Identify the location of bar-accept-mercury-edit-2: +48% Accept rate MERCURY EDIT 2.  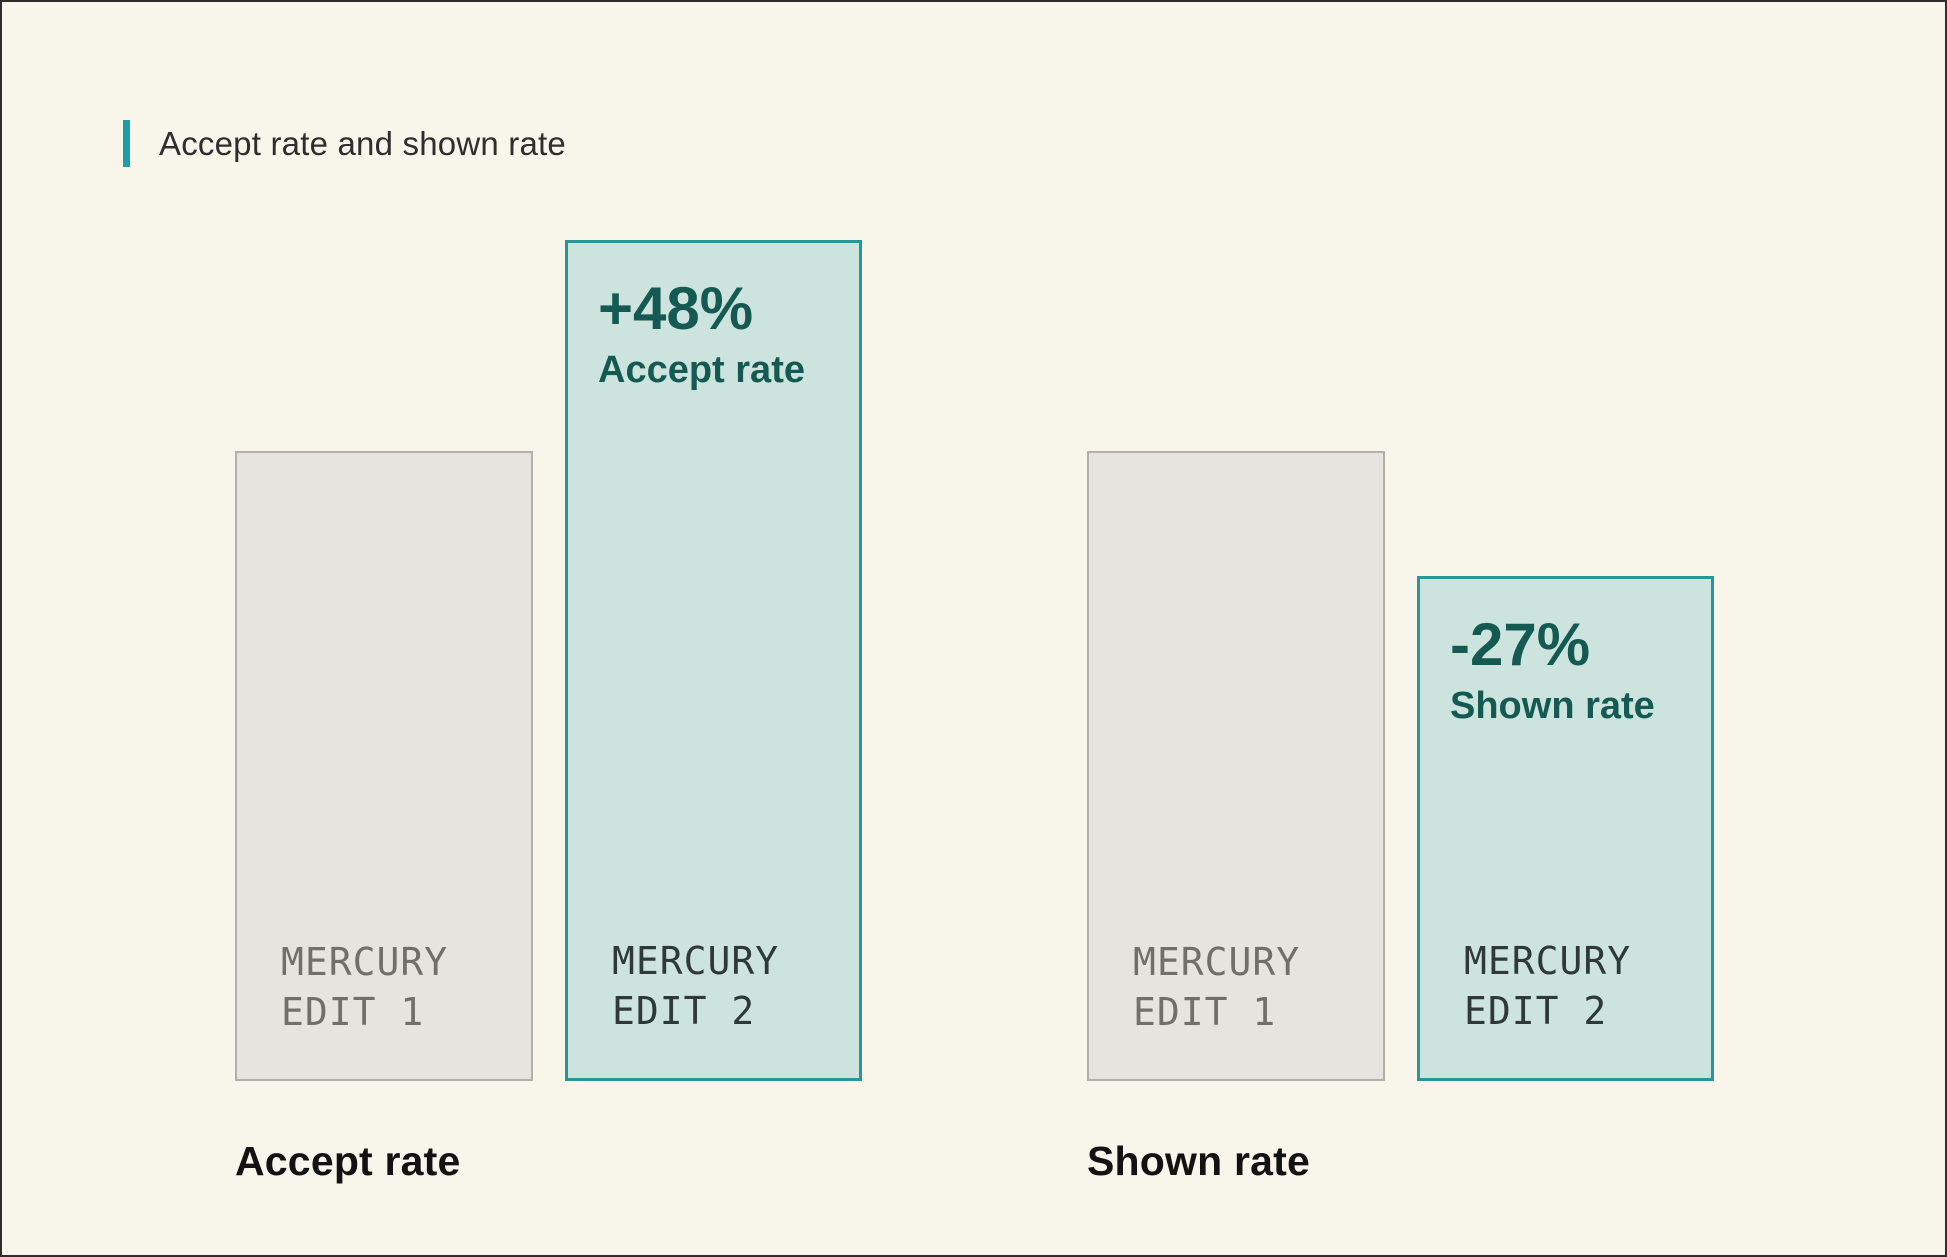
(713, 660).